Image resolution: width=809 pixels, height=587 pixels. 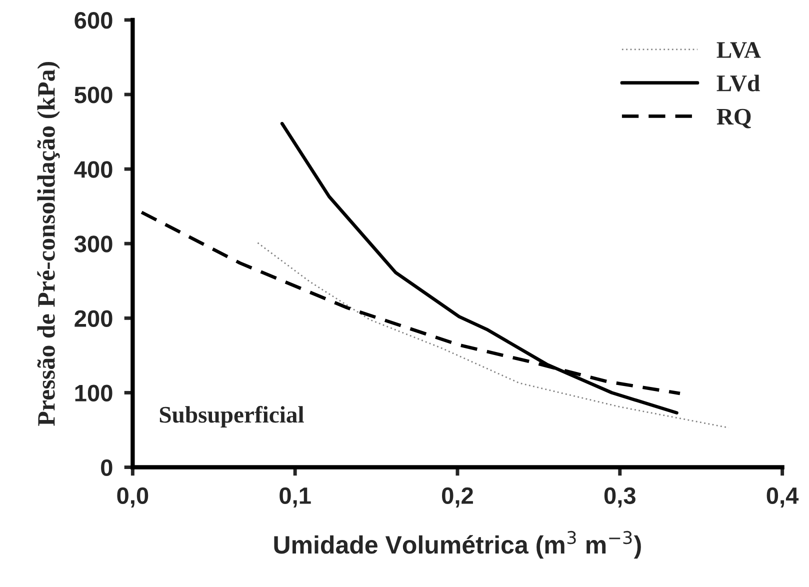 What do you see at coordinates (93, 393) in the screenshot?
I see `y-tick-label: 100` at bounding box center [93, 393].